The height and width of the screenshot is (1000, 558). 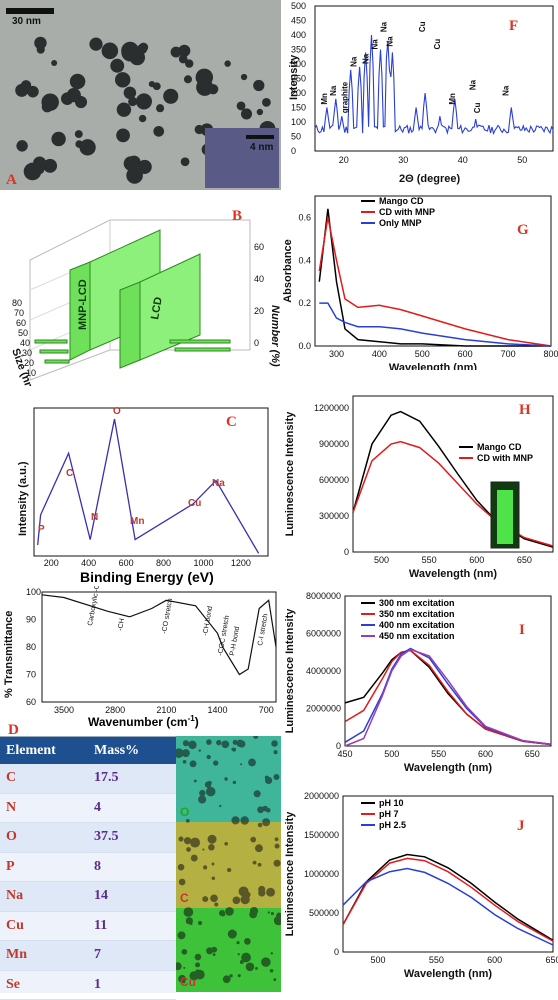 What do you see at coordinates (148, 486) in the screenshot?
I see `xps-spectrum` at bounding box center [148, 486].